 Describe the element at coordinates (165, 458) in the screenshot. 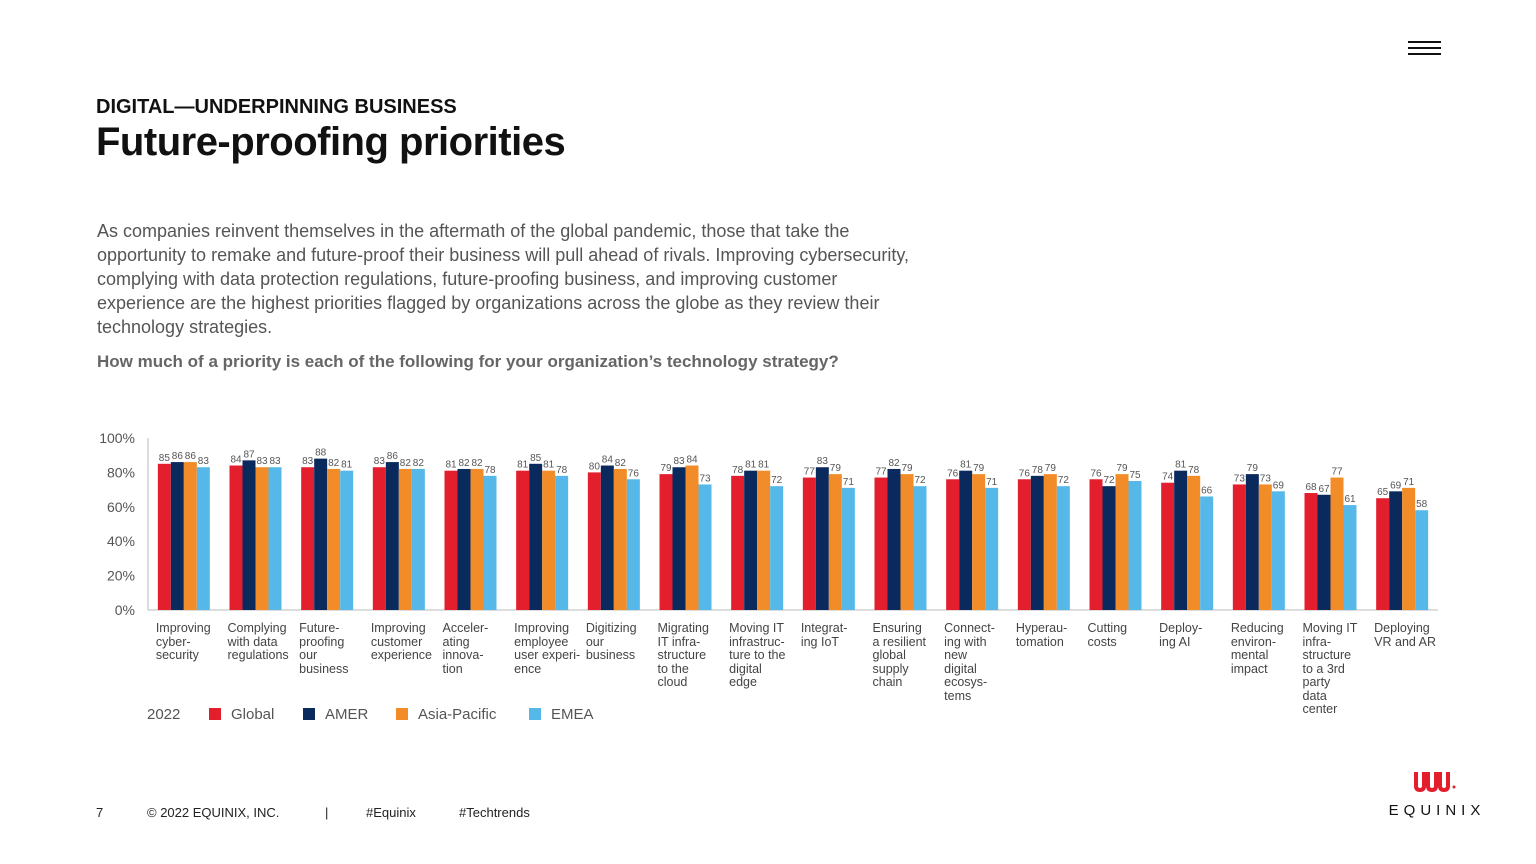

I see `data-label: 85` at that location.